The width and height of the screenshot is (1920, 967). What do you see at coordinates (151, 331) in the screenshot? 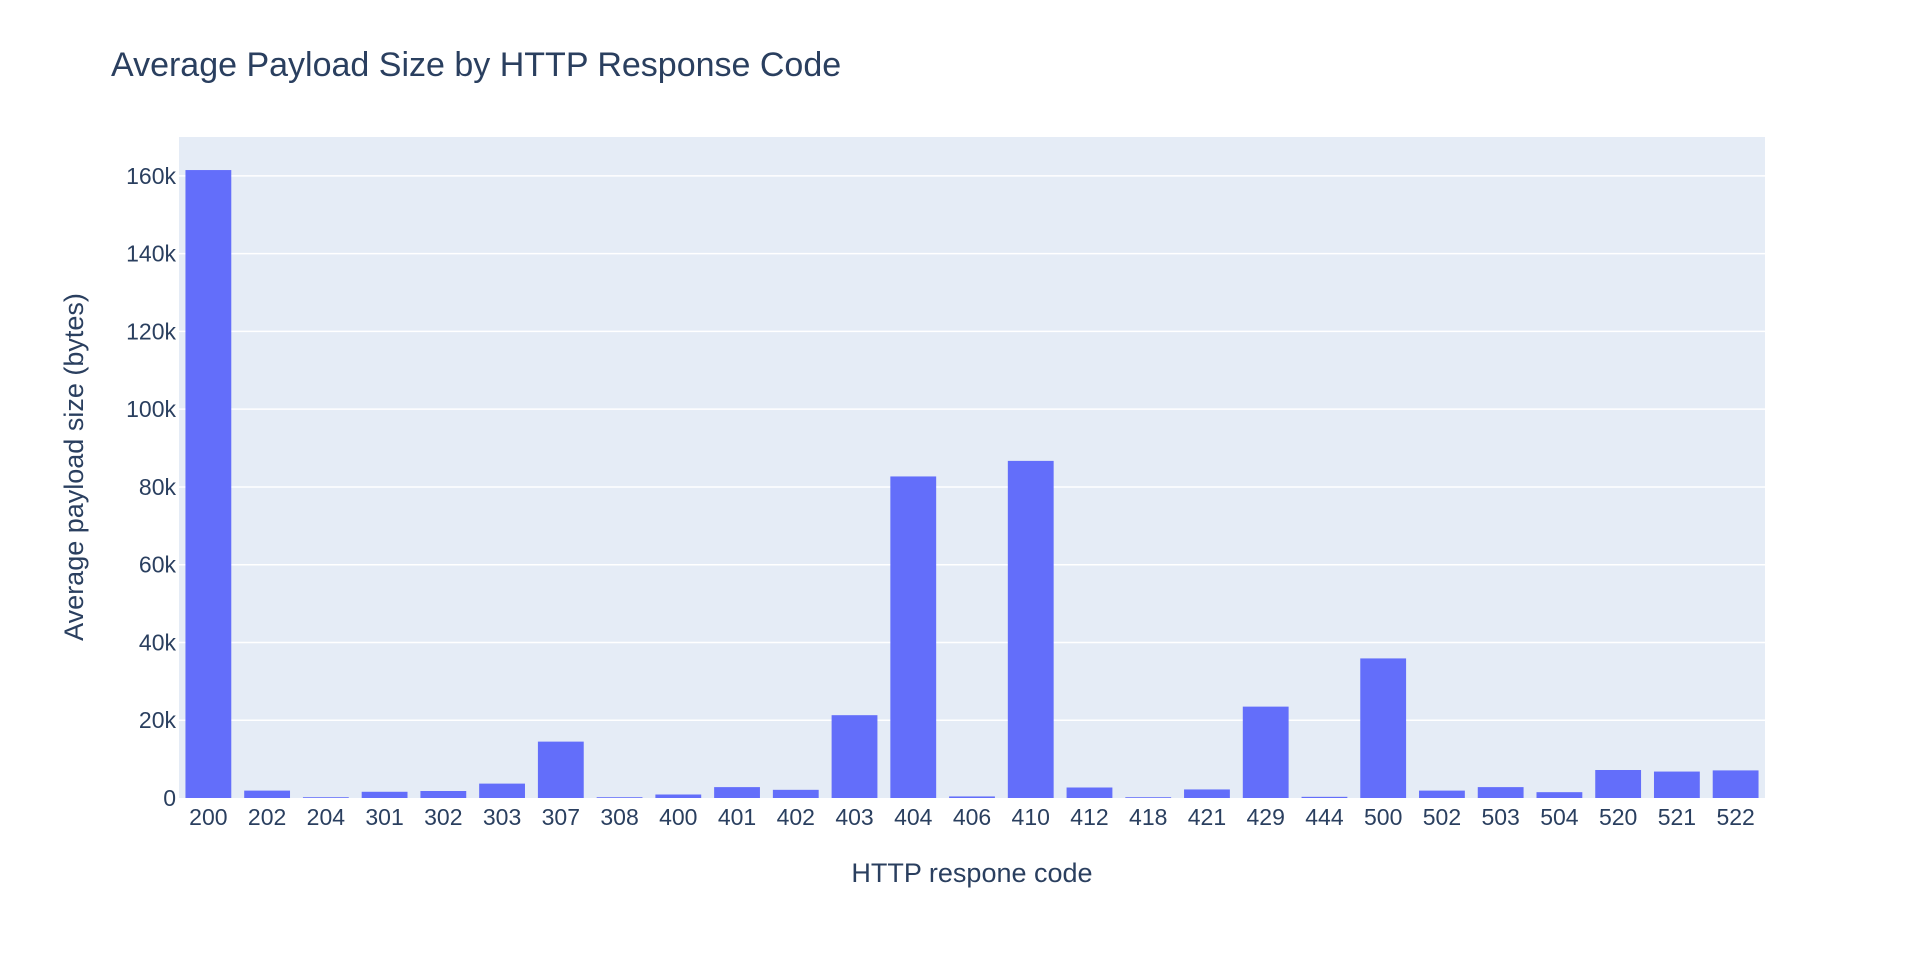
I see `y-tick-label: 120k` at bounding box center [151, 331].